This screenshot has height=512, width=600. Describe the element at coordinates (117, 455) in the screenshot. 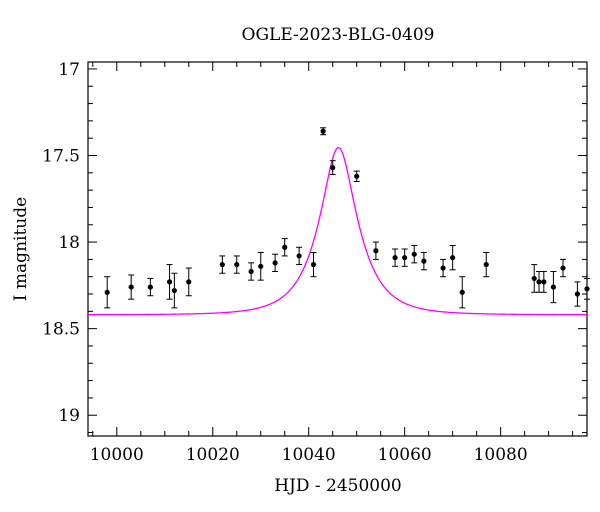

I see `x-tick-label: 10000` at that location.